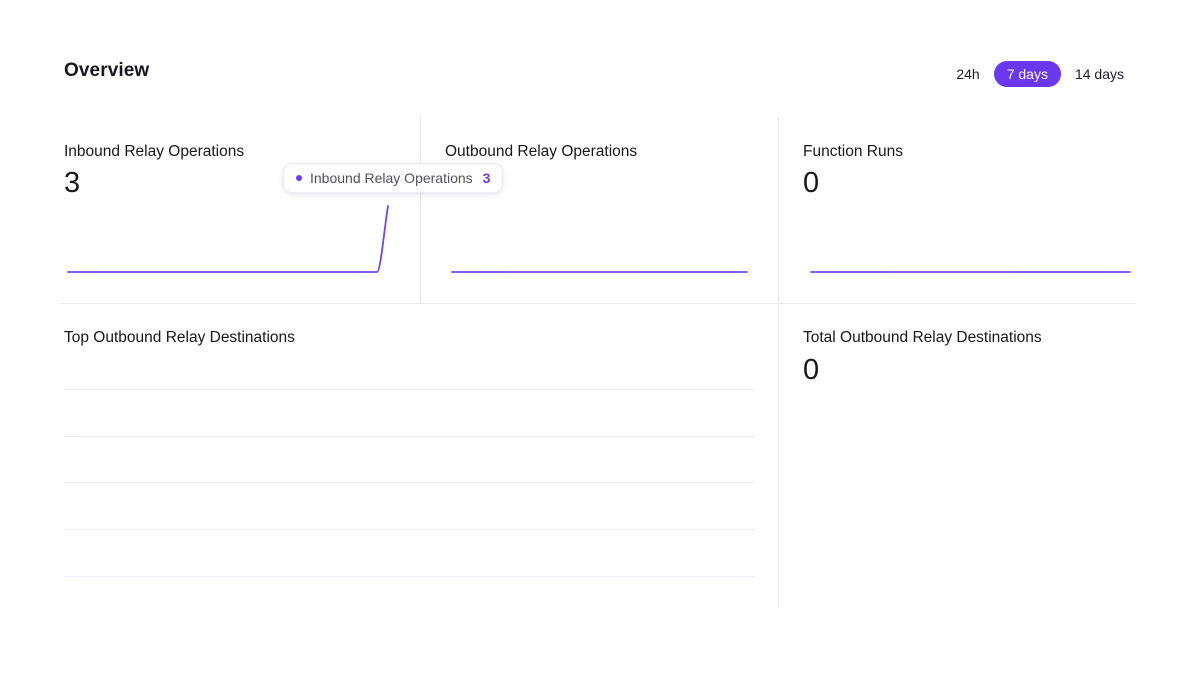 This screenshot has width=1200, height=673. Describe the element at coordinates (486, 178) in the screenshot. I see `tooltip-value: 3` at that location.